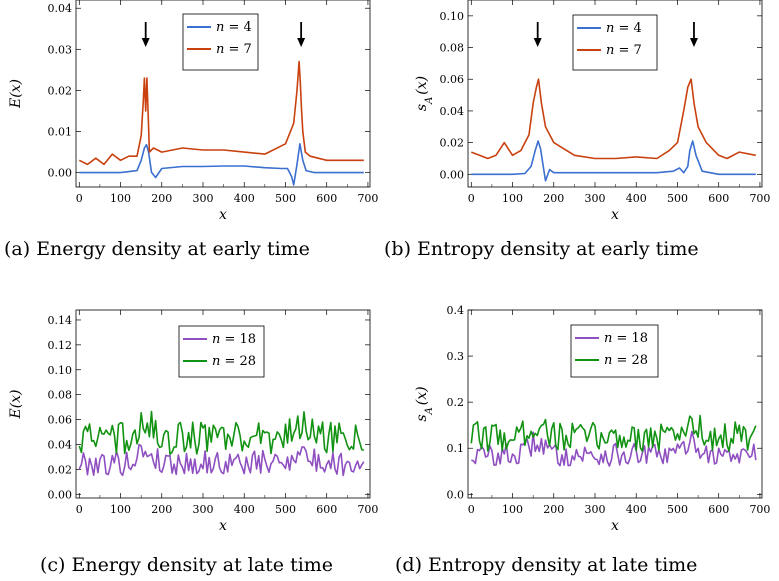 The width and height of the screenshot is (779, 581). What do you see at coordinates (157, 249) in the screenshot?
I see `panel-caption: (a) Energy density at early time` at bounding box center [157, 249].